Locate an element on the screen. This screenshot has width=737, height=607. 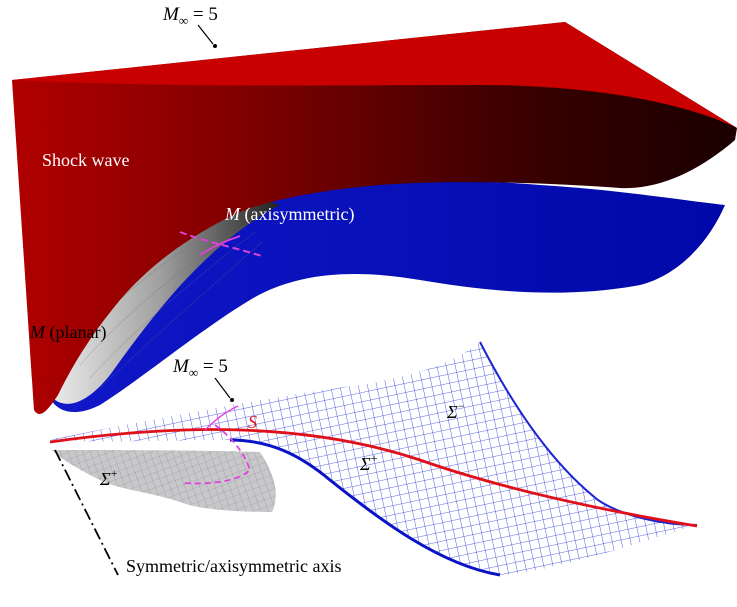
axis-label: Symmetric/axisymmetric axis is located at coordinates (233, 566).